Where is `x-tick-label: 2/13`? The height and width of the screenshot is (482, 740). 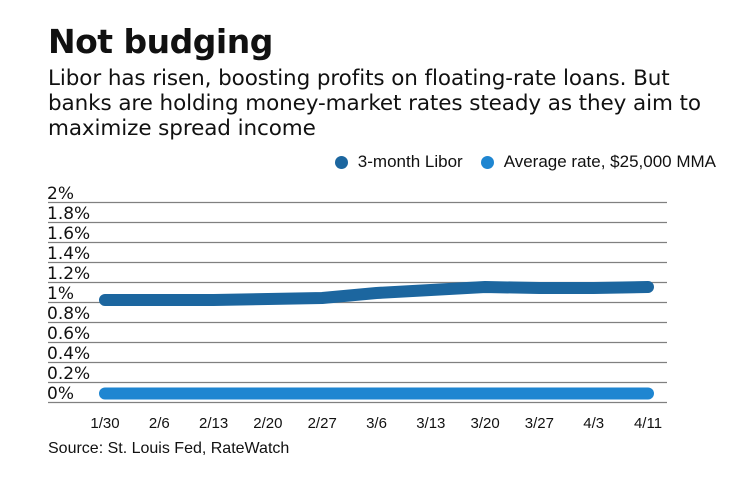
x-tick-label: 2/13 is located at coordinates (213, 423).